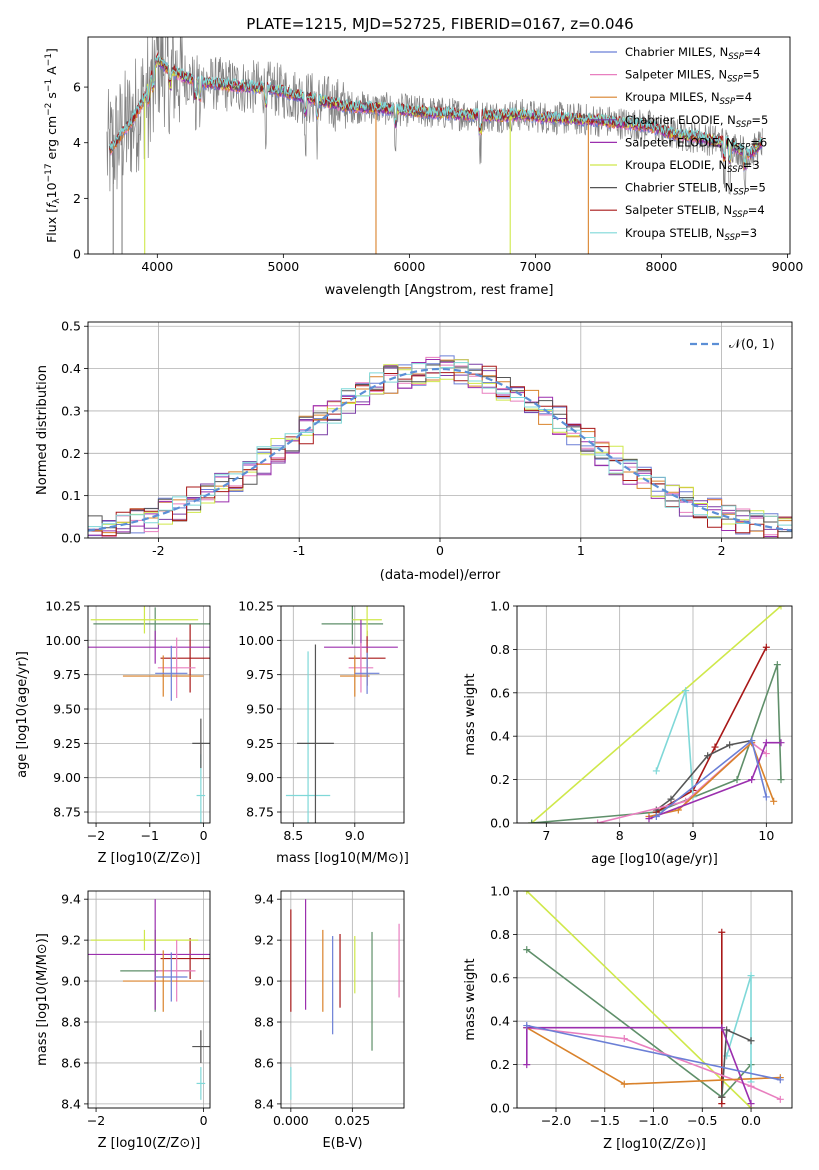  I want to click on y-tick-label: 0.1, so click(71, 495).